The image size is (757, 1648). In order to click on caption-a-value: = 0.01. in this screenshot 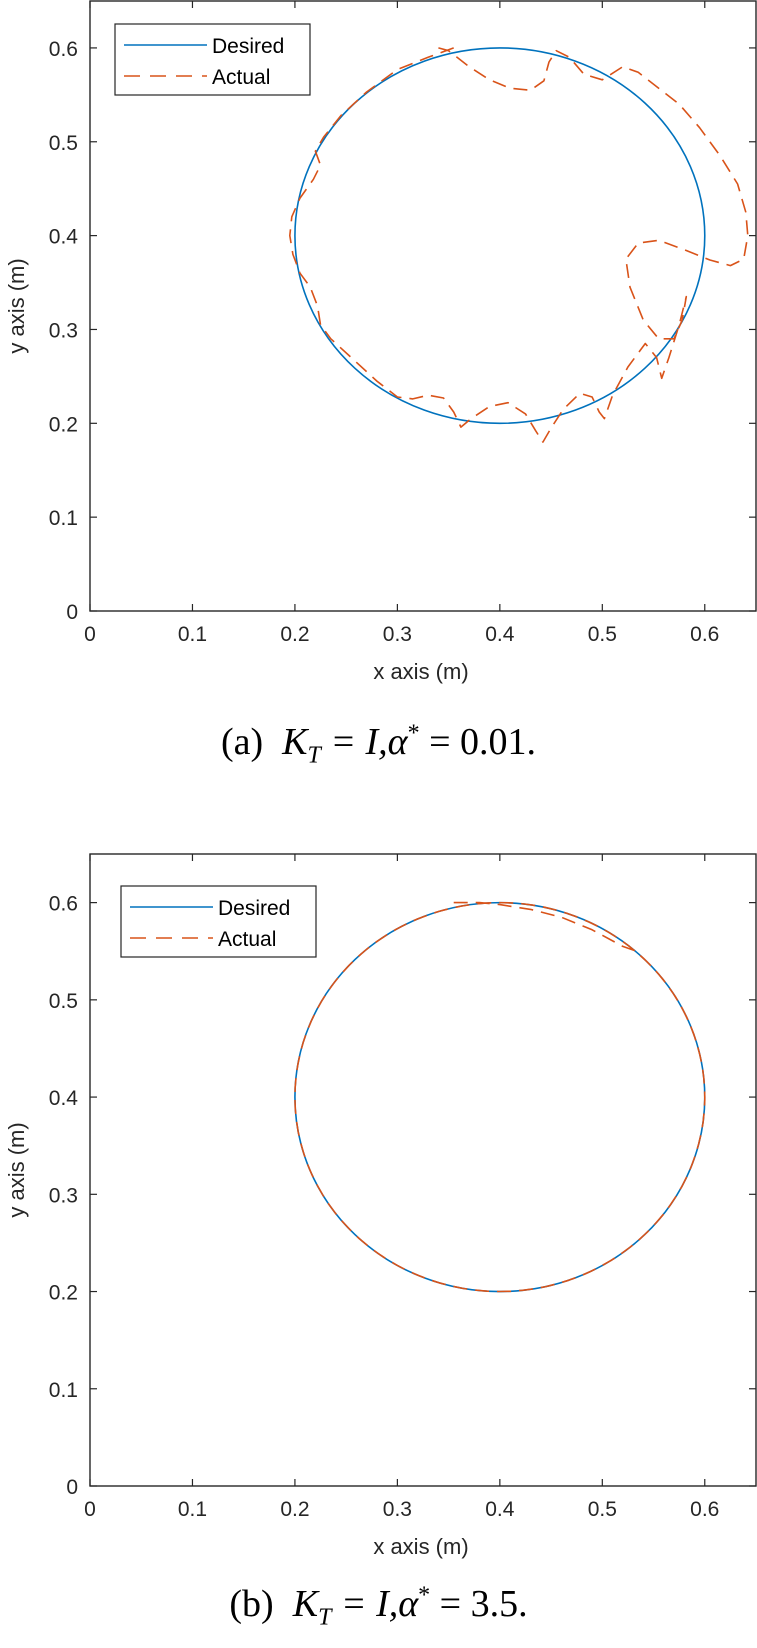, I will do `click(478, 742)`.